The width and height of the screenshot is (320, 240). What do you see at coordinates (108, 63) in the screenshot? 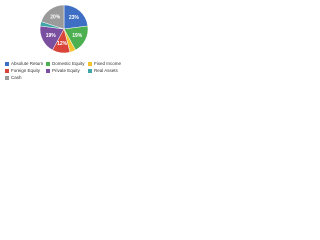
I see `legend-label: Fixed Income` at bounding box center [108, 63].